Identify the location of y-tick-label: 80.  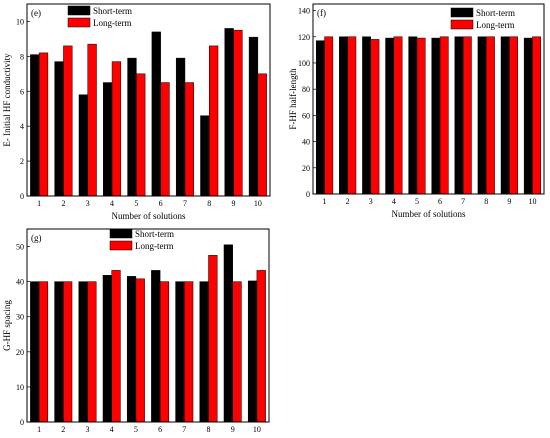
(306, 89).